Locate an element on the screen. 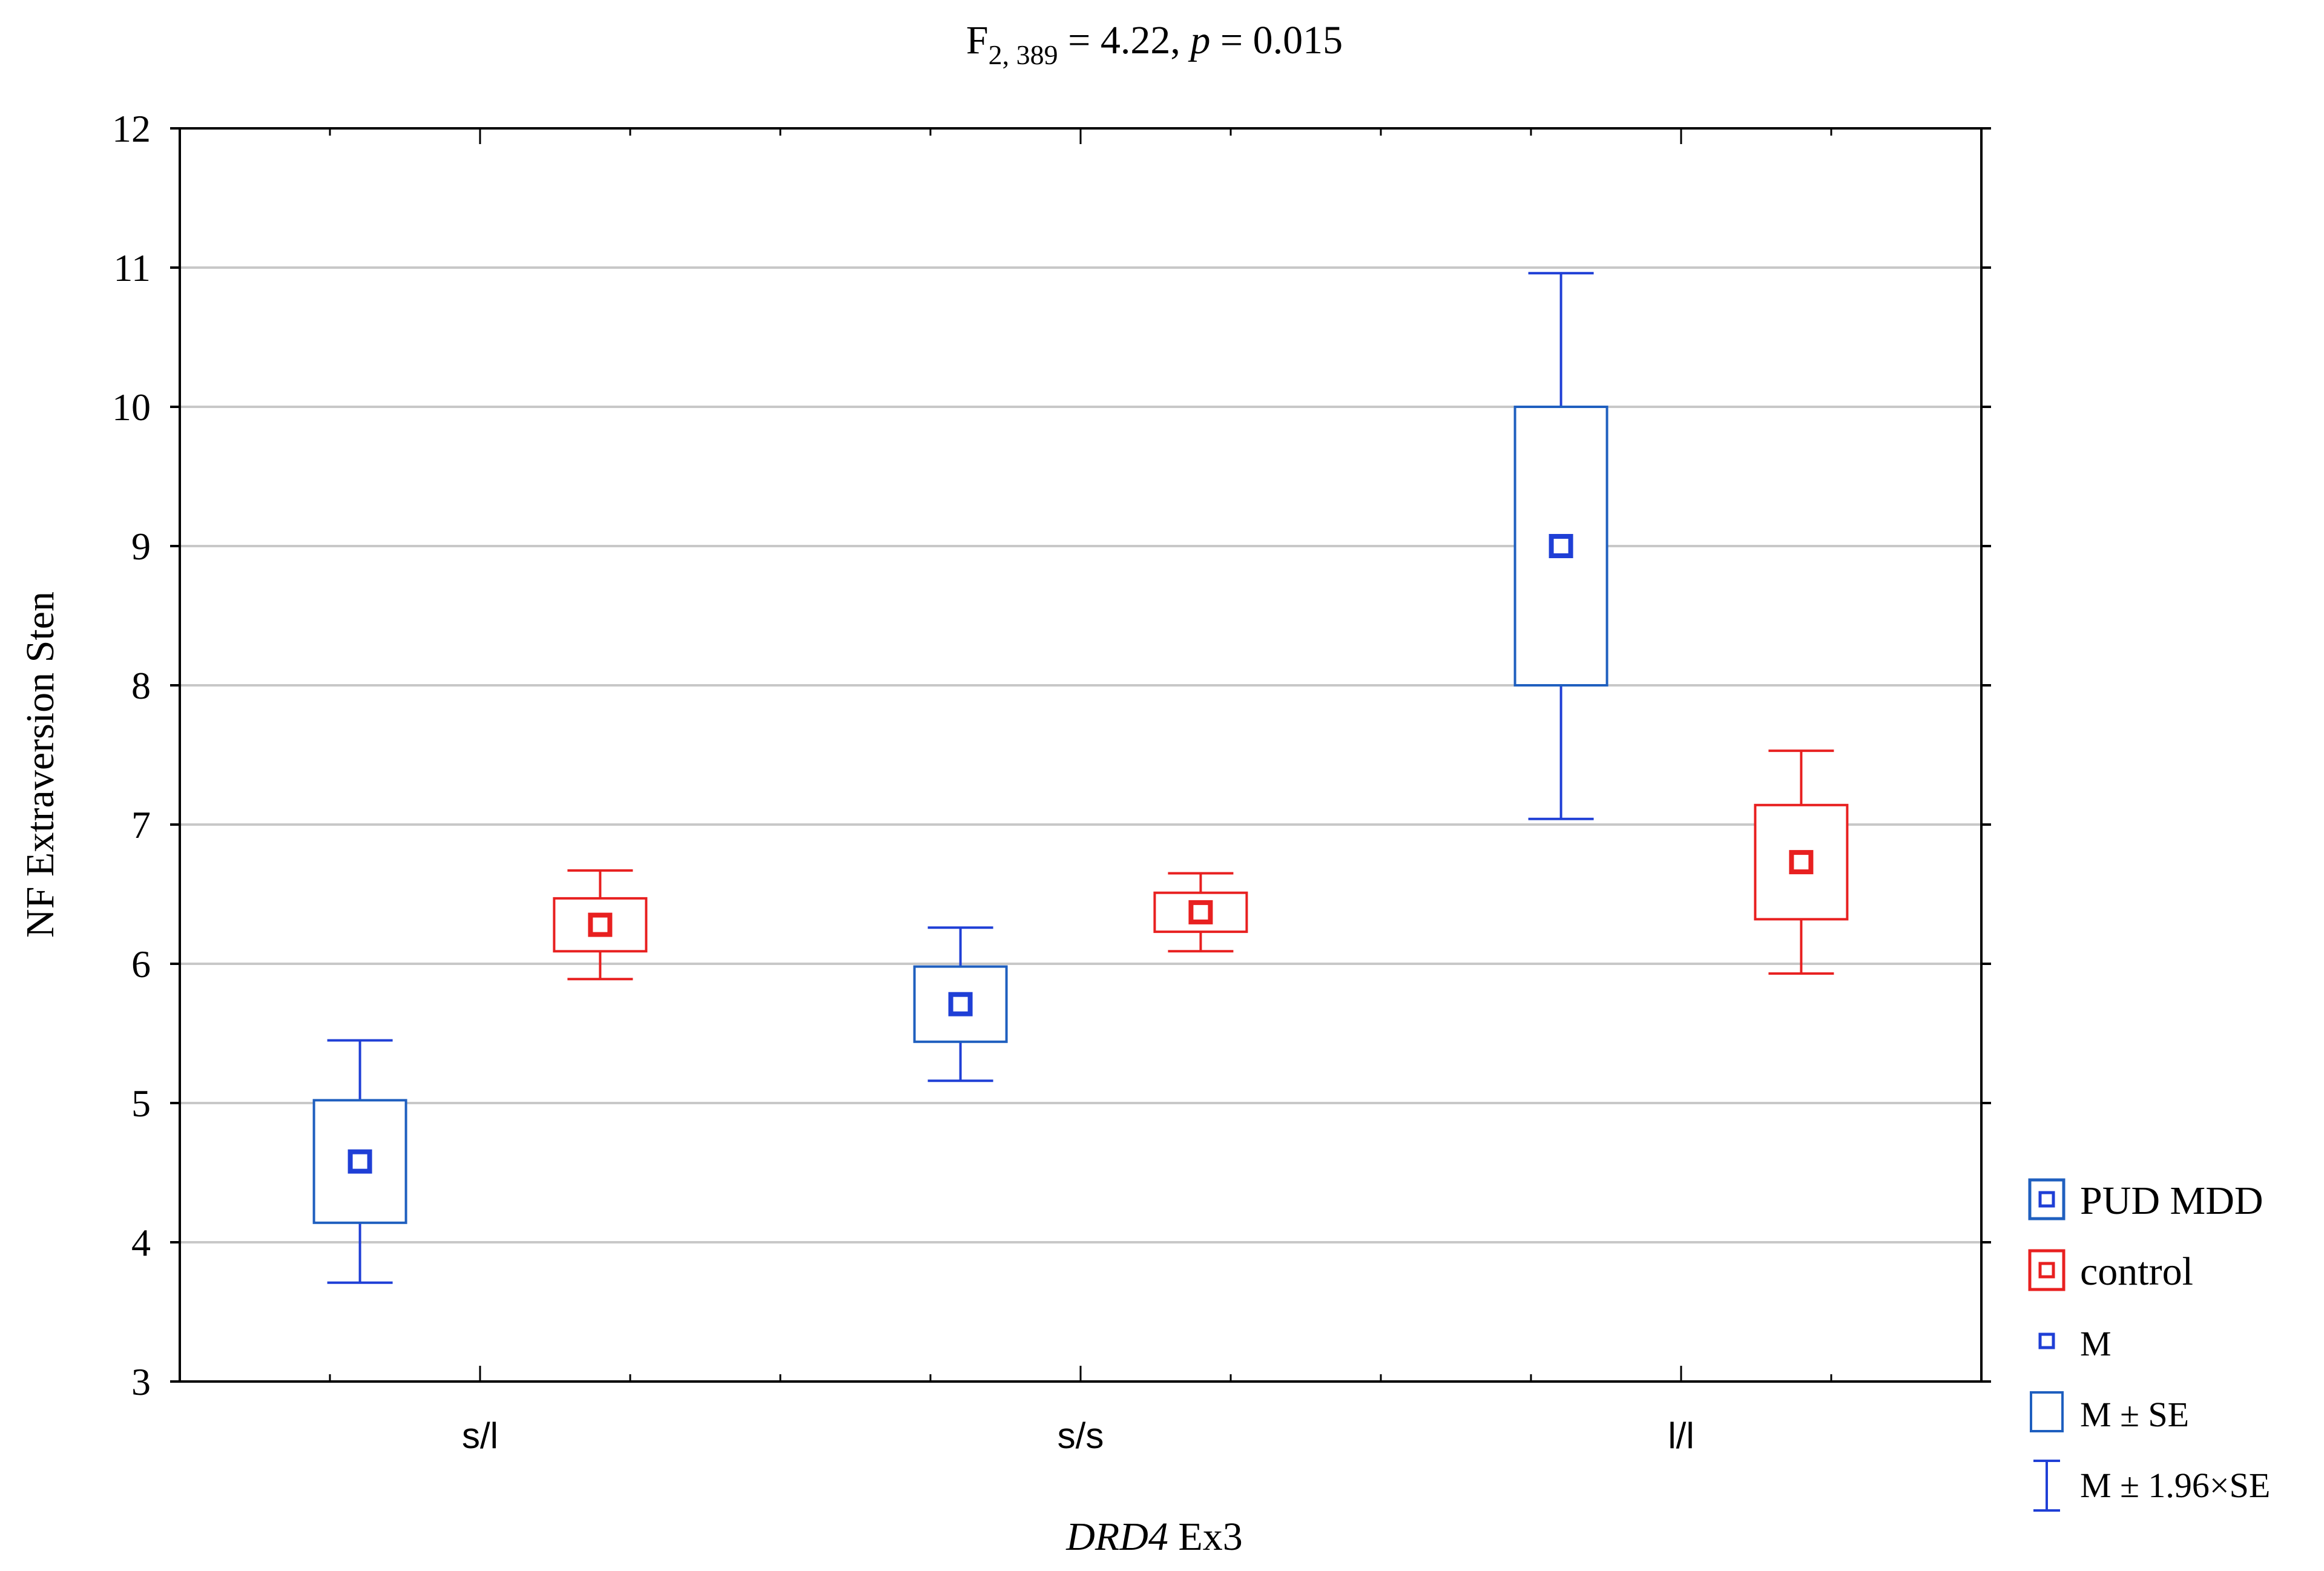  legend-item-control: control is located at coordinates (2110, 1272).